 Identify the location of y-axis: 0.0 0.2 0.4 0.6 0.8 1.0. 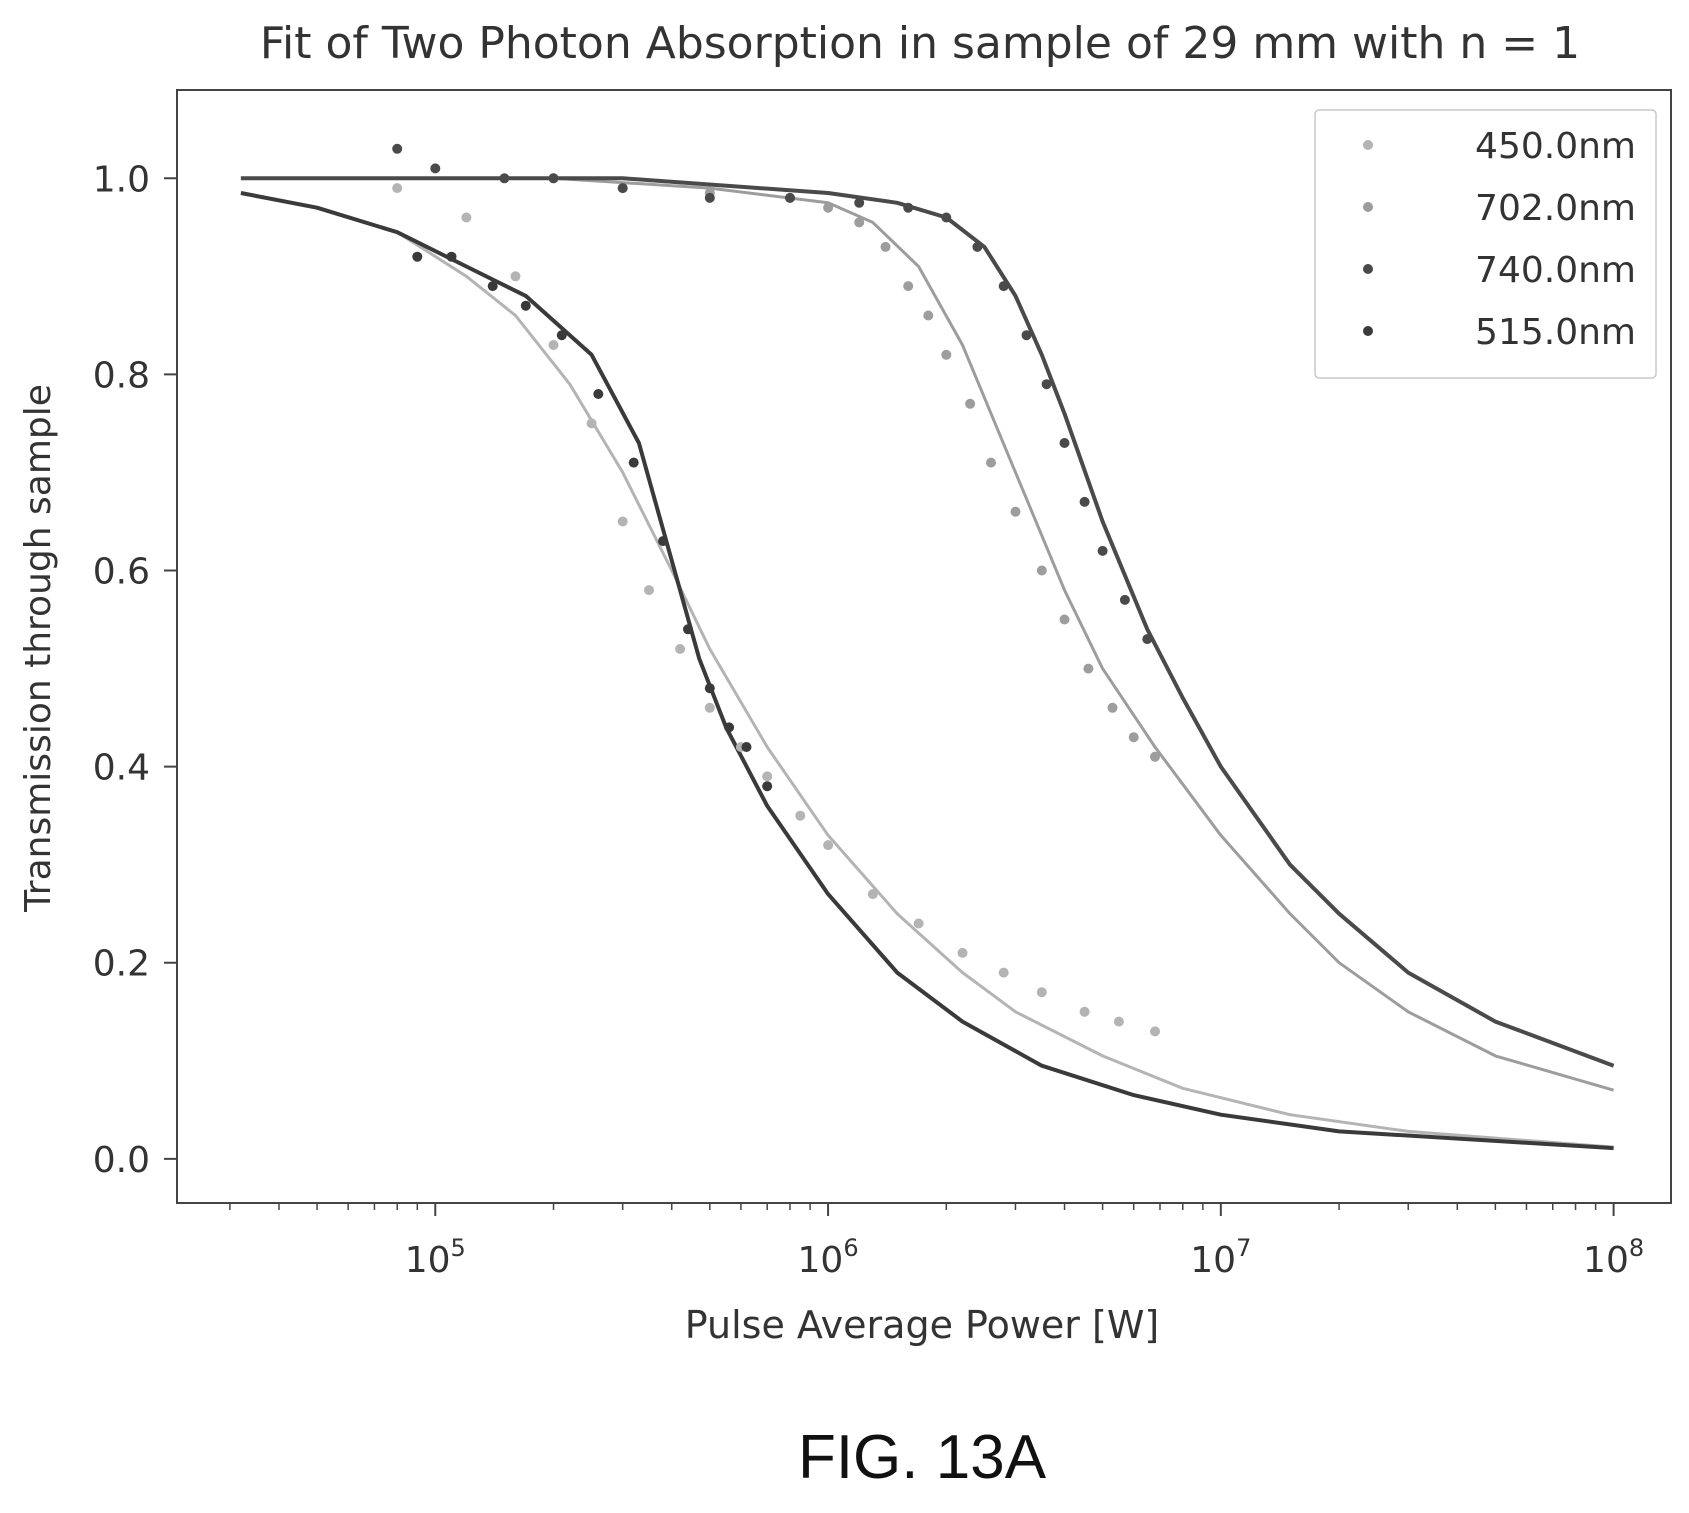
(135, 670).